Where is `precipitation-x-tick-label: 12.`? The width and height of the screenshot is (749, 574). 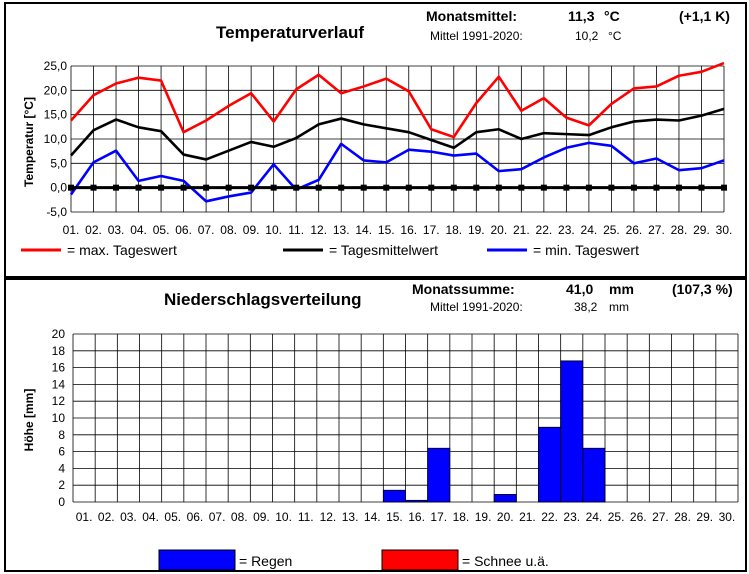 precipitation-x-tick-label: 12. is located at coordinates (328, 517).